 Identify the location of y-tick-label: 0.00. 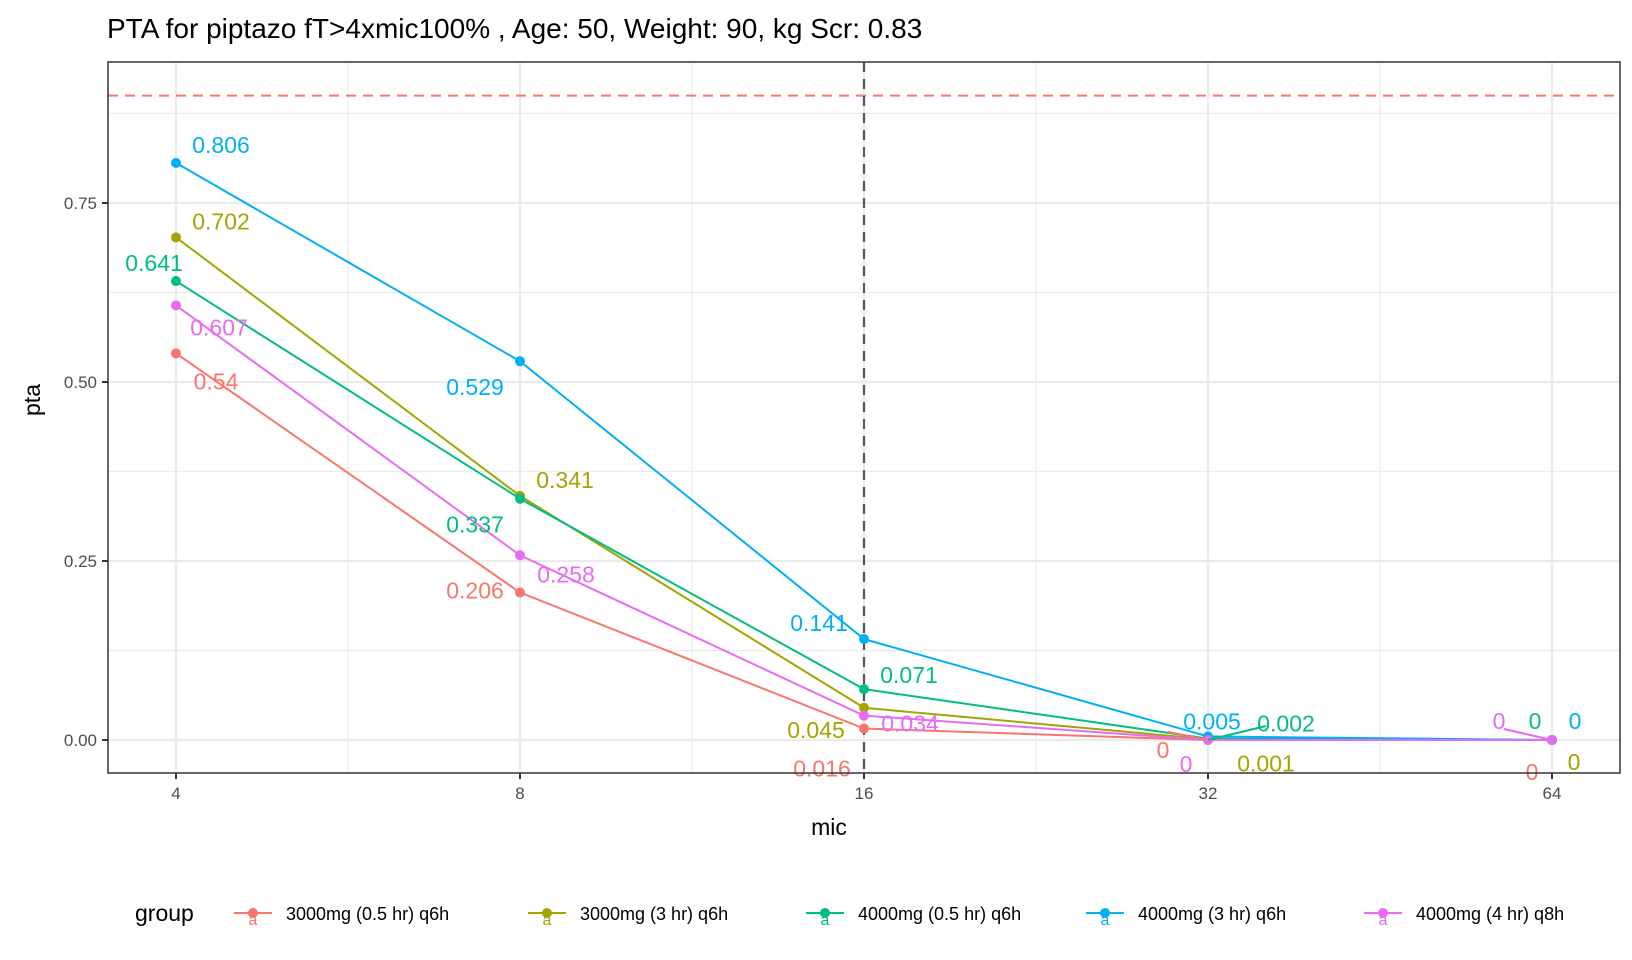
(80, 740).